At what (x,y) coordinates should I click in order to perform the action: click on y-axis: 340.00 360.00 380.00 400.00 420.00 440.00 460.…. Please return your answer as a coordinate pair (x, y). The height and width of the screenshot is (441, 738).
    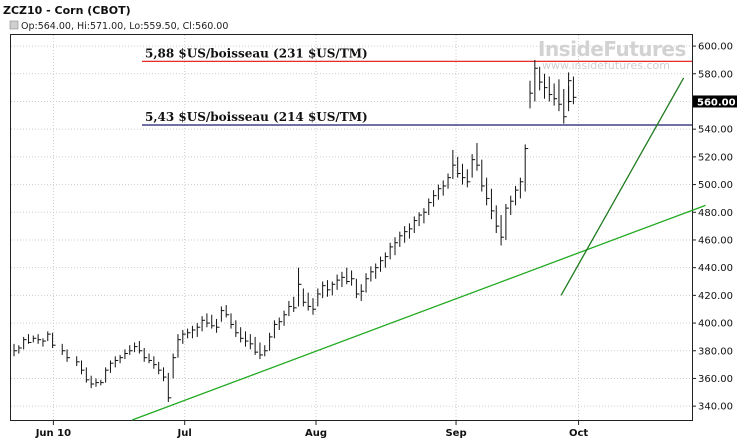
    Looking at the image, I should click on (712, 227).